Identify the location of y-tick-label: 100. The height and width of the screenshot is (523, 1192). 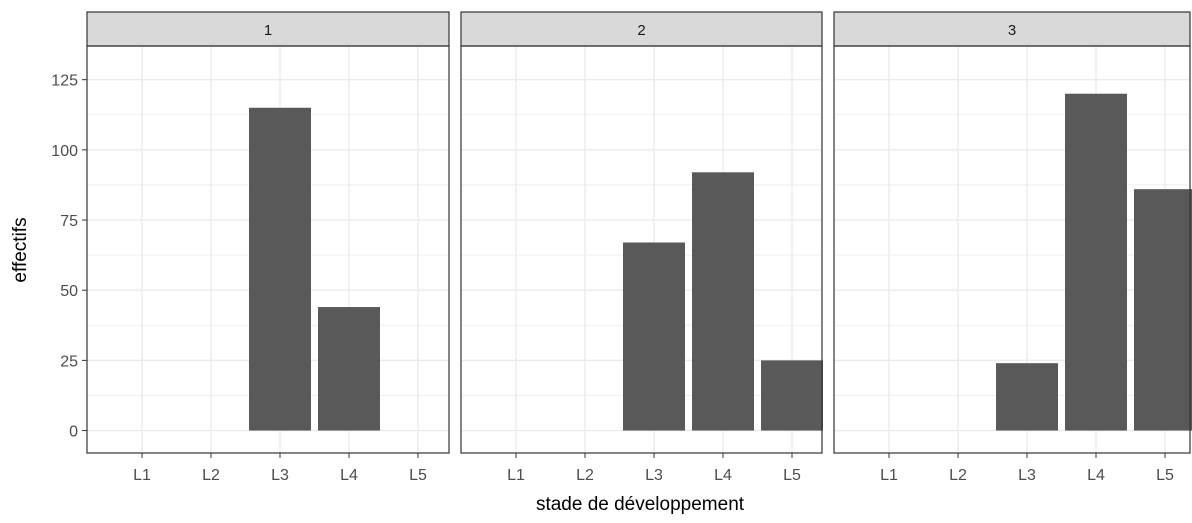
(64, 151).